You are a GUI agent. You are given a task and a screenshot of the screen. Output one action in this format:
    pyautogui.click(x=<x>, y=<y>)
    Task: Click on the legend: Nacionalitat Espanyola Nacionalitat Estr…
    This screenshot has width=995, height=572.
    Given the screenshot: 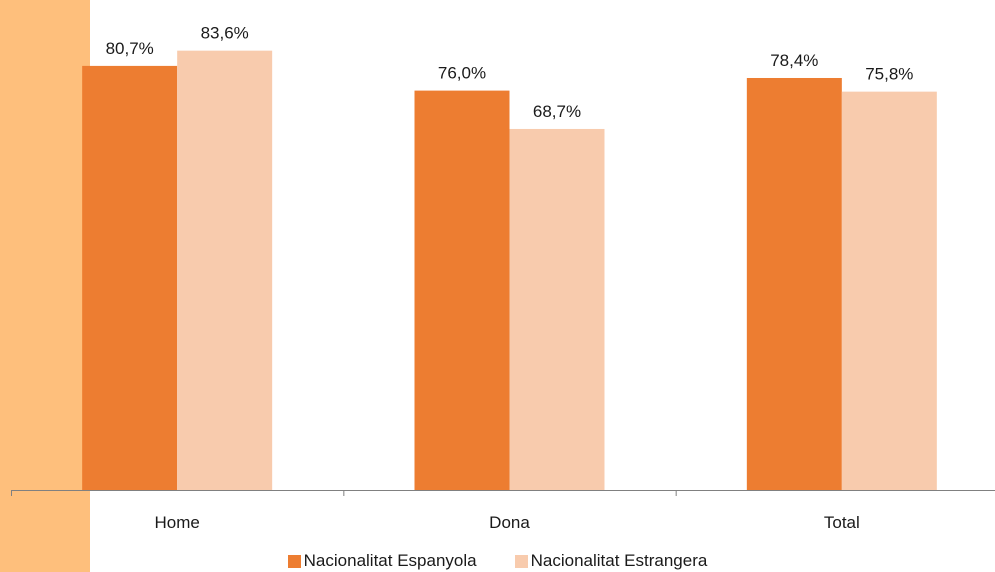 What is the action you would take?
    pyautogui.click(x=497, y=561)
    